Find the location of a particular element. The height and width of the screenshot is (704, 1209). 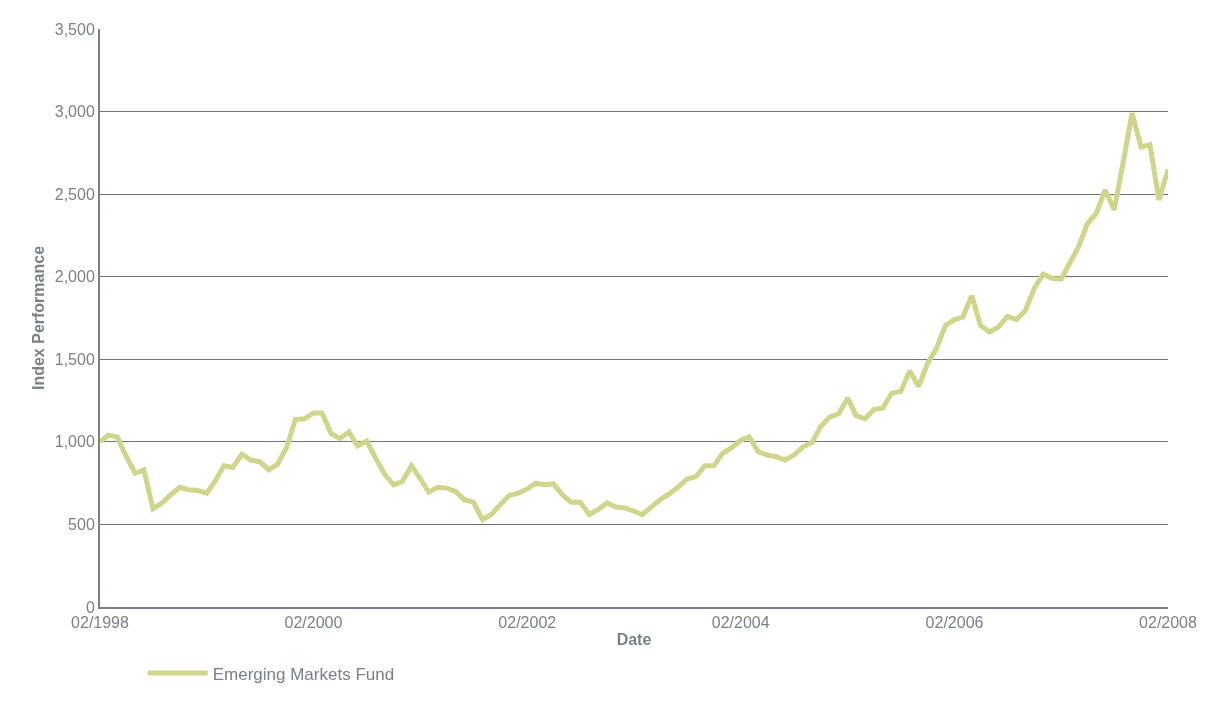

y-tick-label: 0 is located at coordinates (90, 607).